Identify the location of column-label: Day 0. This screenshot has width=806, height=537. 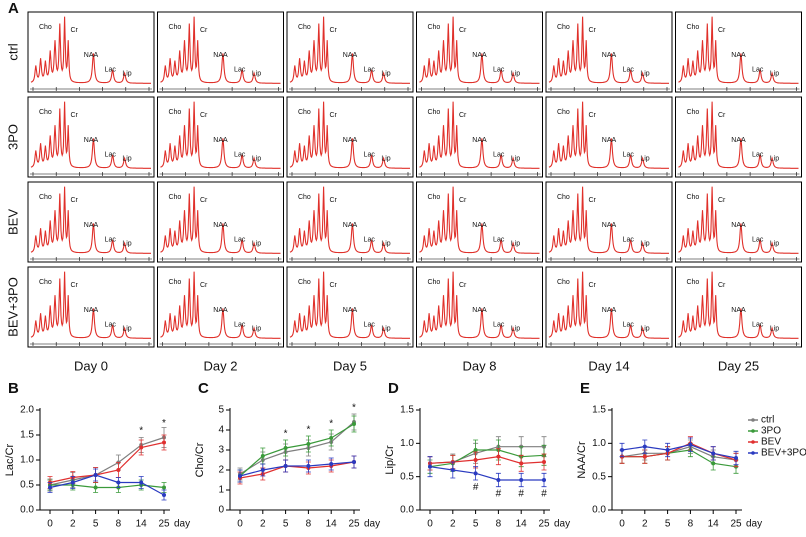
(91, 365).